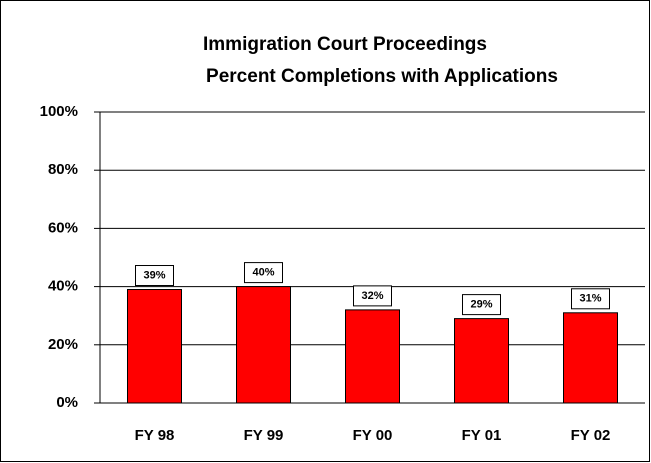 The height and width of the screenshot is (463, 651). What do you see at coordinates (63, 344) in the screenshot?
I see `y-tick-label: 20%` at bounding box center [63, 344].